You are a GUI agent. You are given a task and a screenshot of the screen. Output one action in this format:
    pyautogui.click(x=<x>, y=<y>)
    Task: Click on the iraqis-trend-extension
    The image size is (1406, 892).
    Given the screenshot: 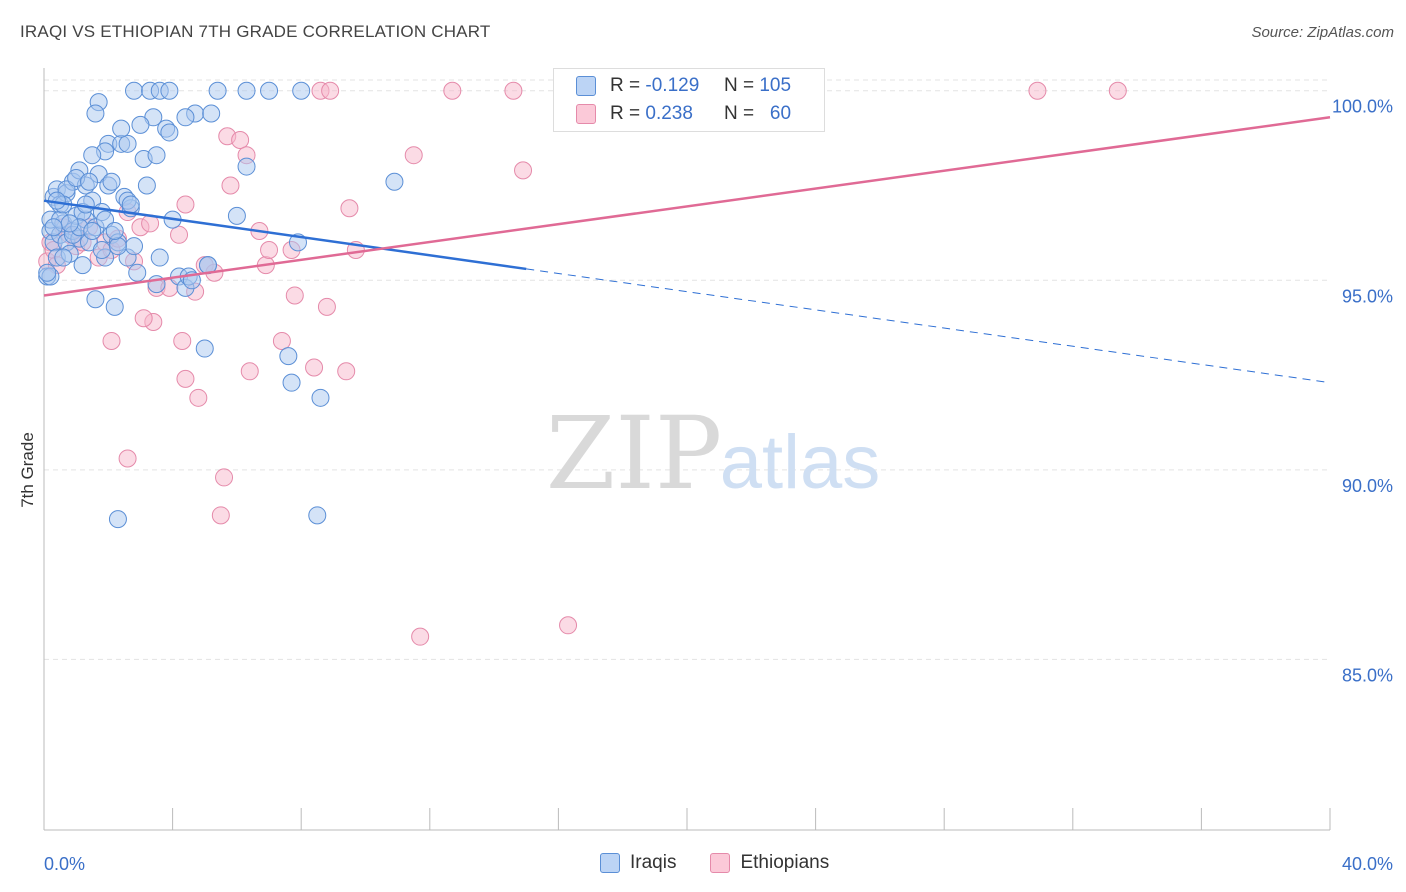 What is the action you would take?
    pyautogui.click(x=928, y=326)
    